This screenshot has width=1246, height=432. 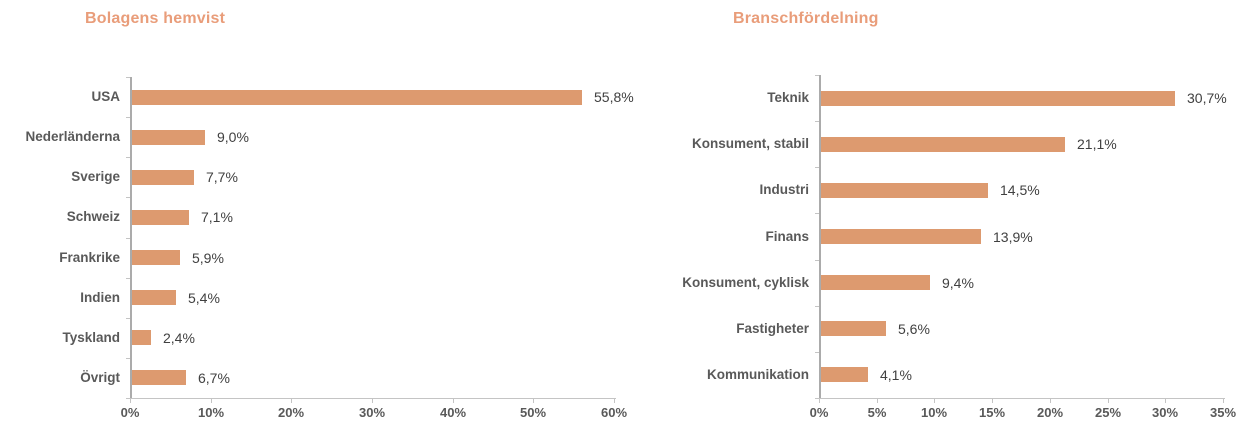 I want to click on category-label: USA, so click(x=105, y=96).